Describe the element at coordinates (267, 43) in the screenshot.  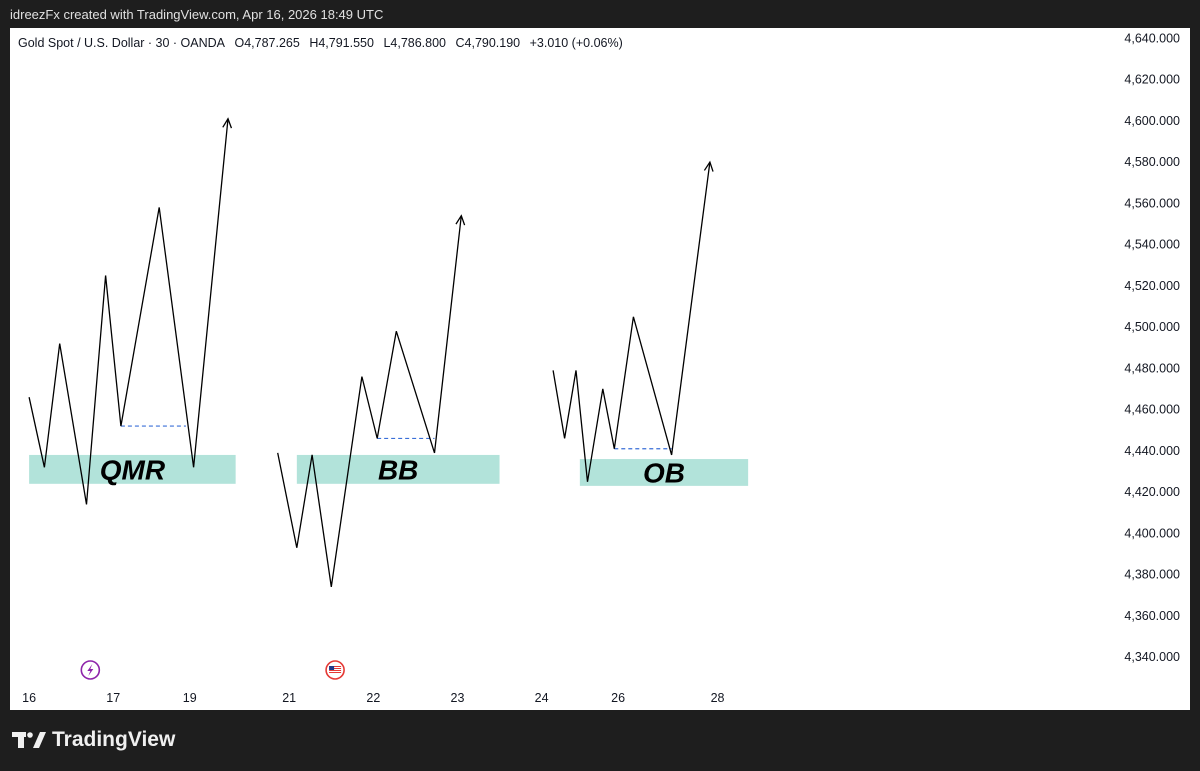
I see `legend-open: O4,787.265` at that location.